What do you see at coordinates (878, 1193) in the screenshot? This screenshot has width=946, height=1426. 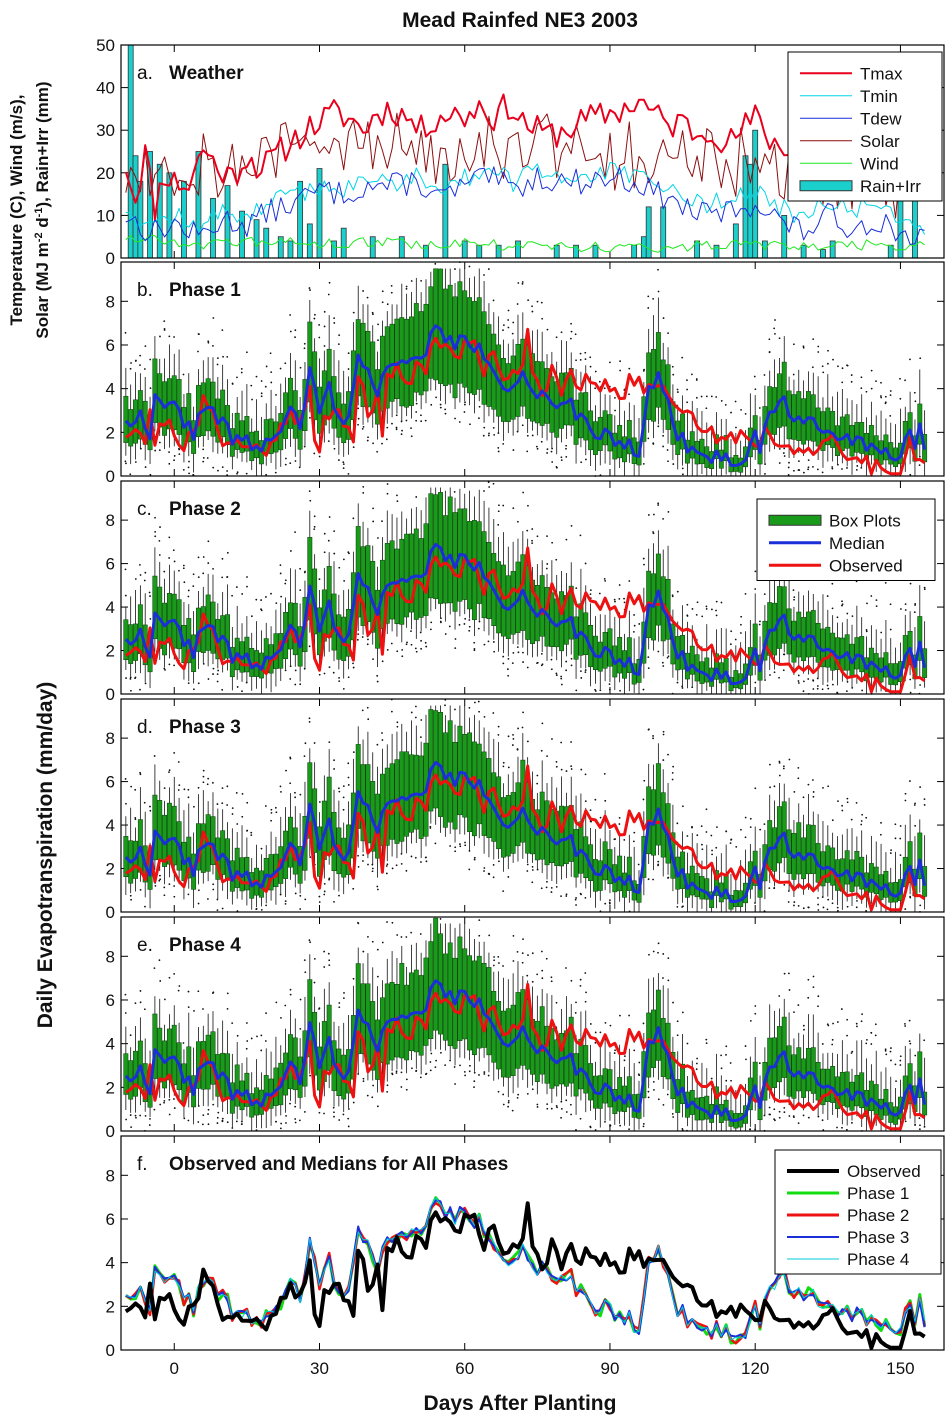 I see `all-phases-legend-entry: Phase 1` at bounding box center [878, 1193].